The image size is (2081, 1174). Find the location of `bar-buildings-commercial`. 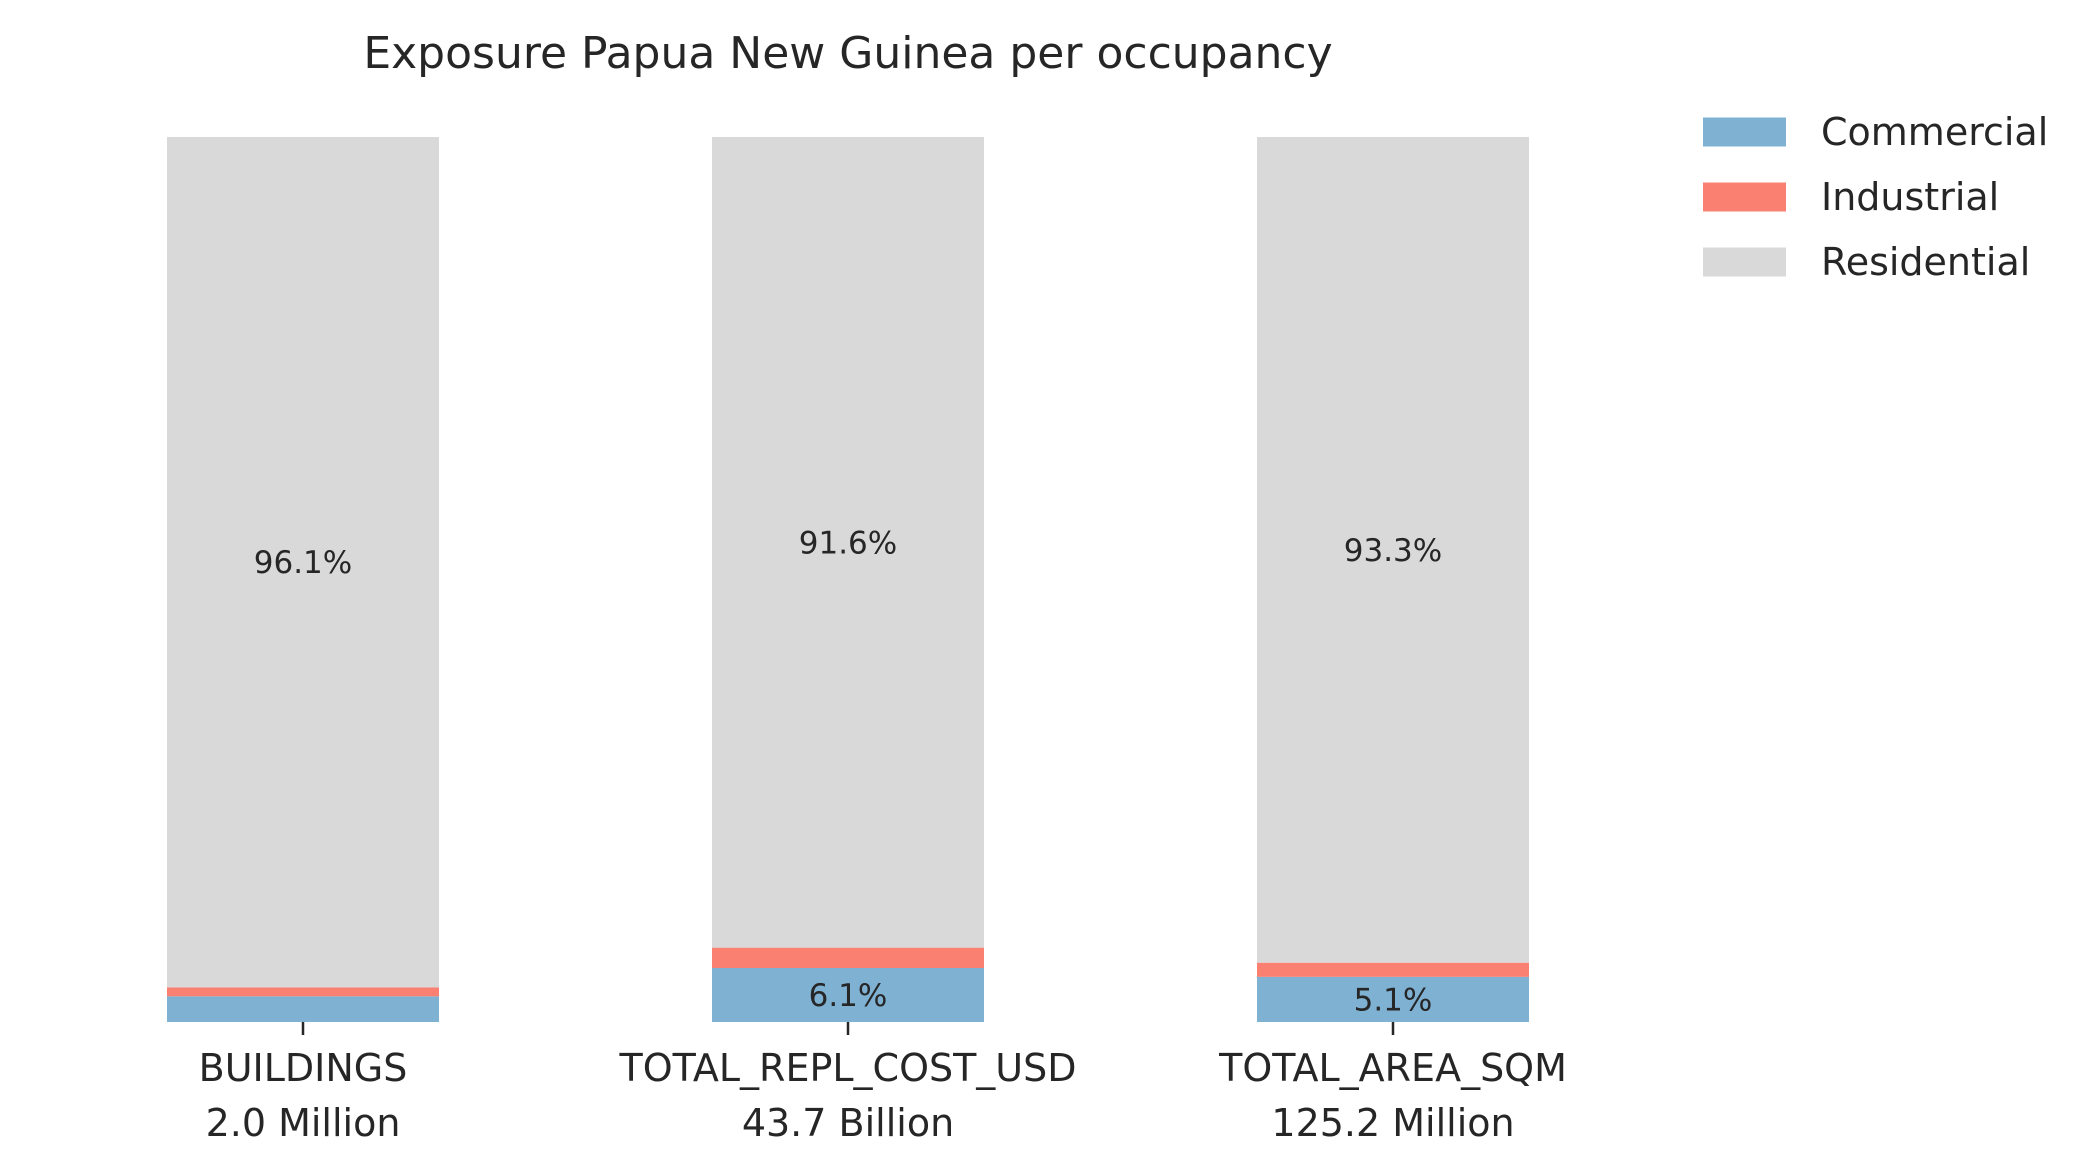

bar-buildings-commercial is located at coordinates (303, 1009).